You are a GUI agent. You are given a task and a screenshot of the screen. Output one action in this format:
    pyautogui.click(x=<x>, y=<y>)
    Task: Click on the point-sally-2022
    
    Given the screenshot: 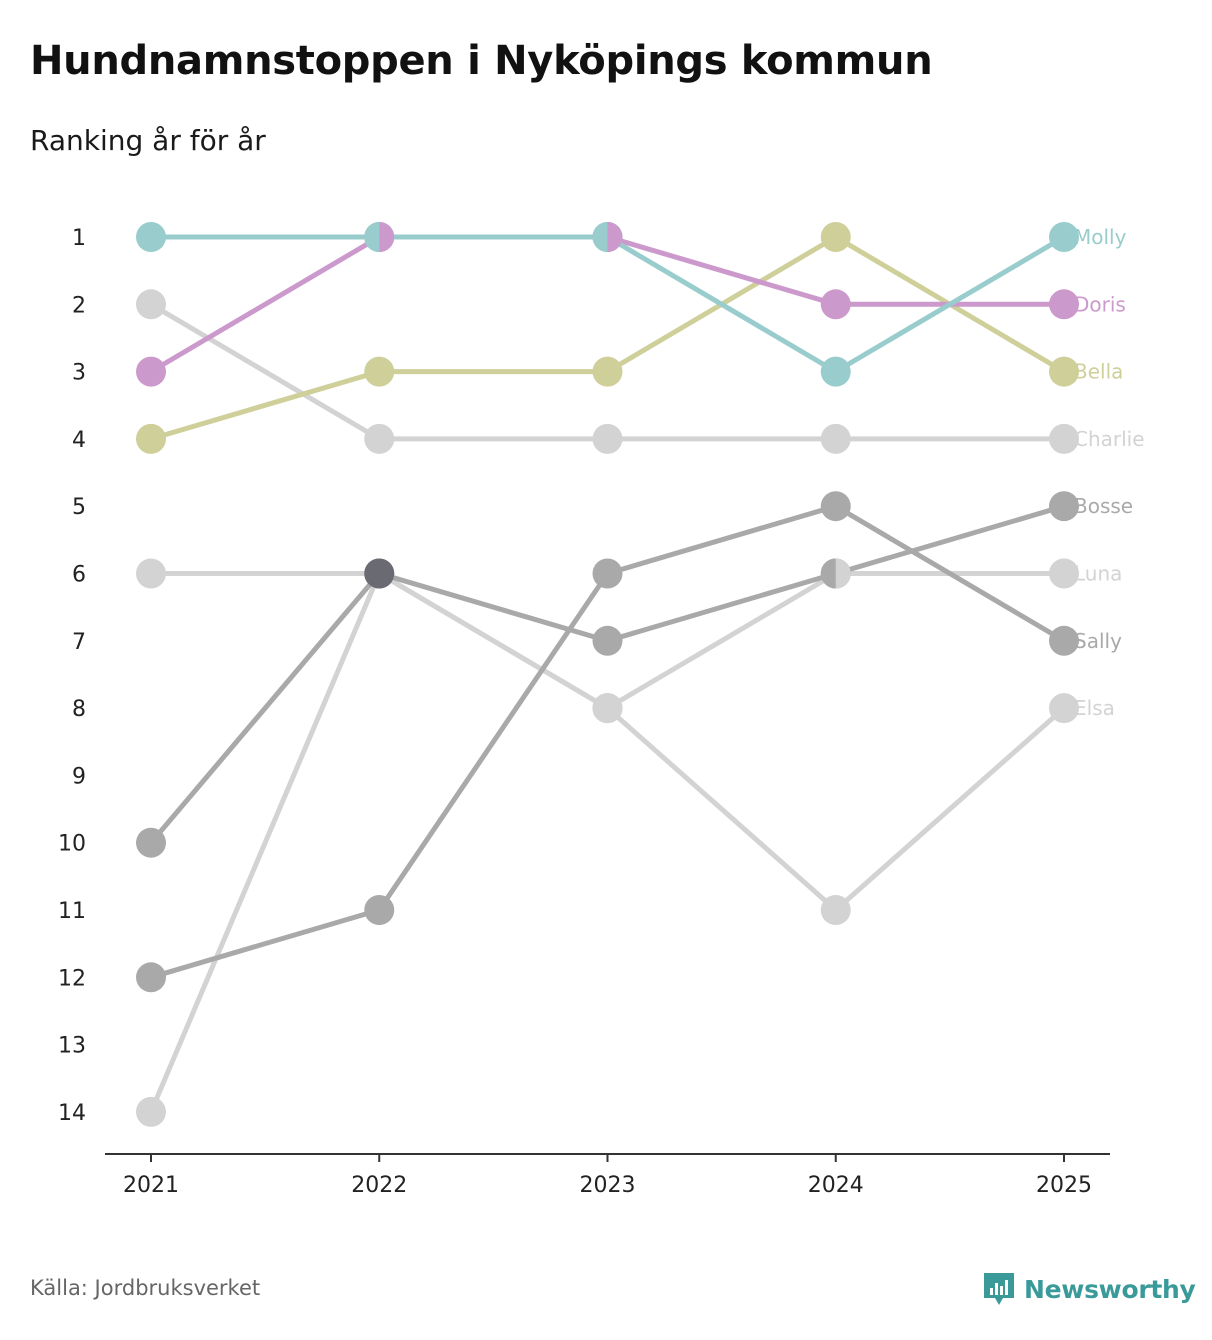 What is the action you would take?
    pyautogui.click(x=379, y=910)
    